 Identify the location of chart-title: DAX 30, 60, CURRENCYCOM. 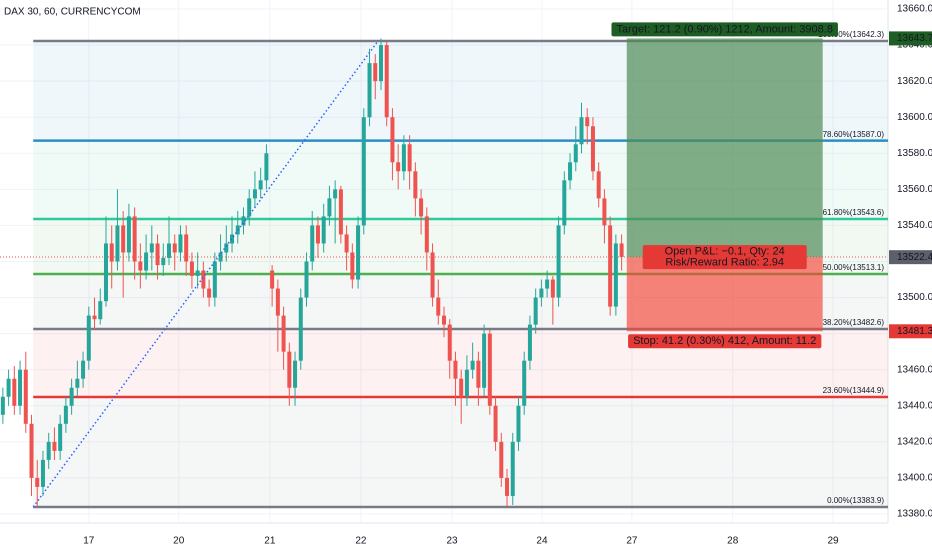
(72, 12).